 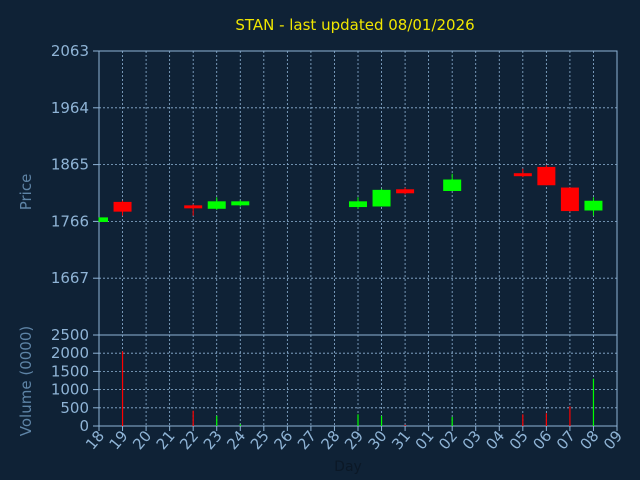 I want to click on price-tick-label: 1766, so click(x=70, y=221).